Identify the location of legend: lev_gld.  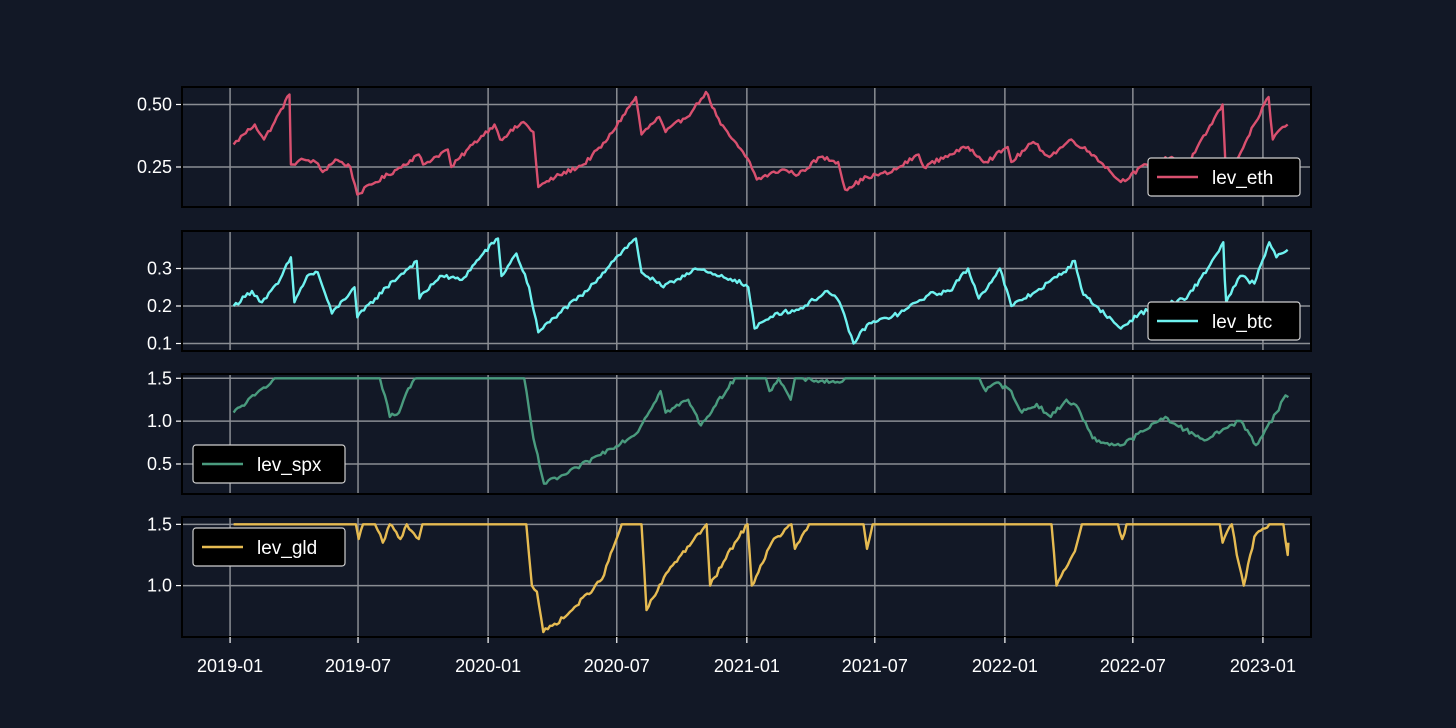
(269, 547).